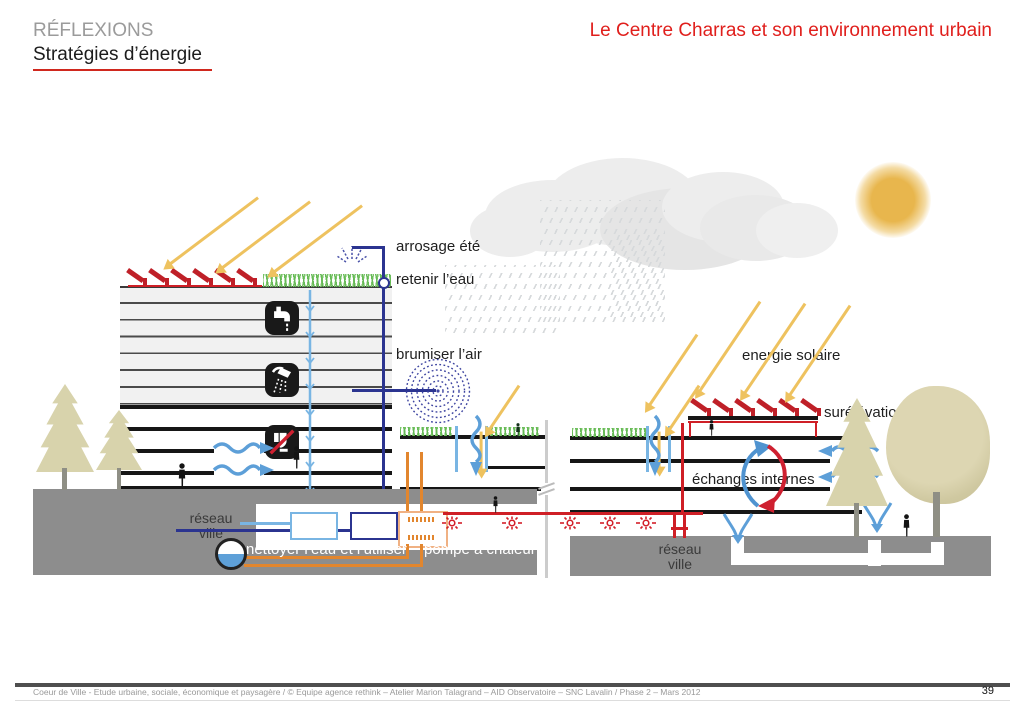  I want to click on section-title: RÉFLEXIONS, so click(93, 30).